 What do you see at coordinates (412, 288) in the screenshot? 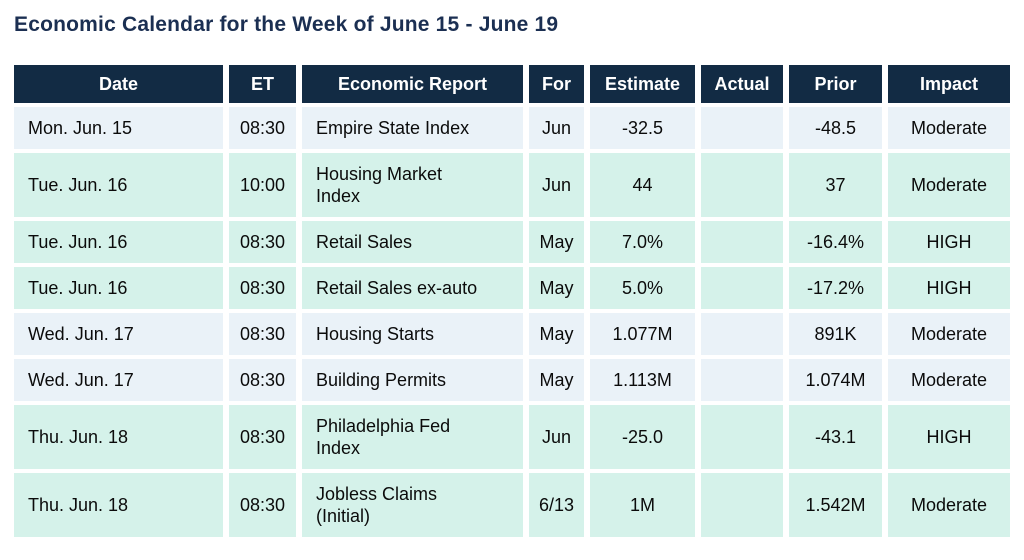
I see `cell-economic-report: Retail Sales ex-auto` at bounding box center [412, 288].